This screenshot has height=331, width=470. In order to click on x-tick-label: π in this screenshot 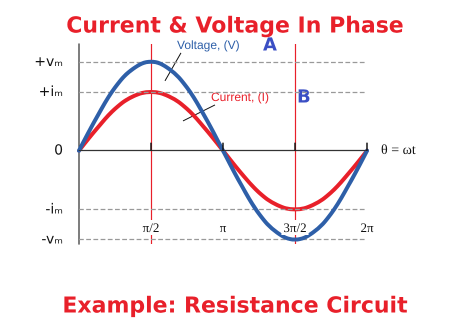, I will do `click(223, 227)`.